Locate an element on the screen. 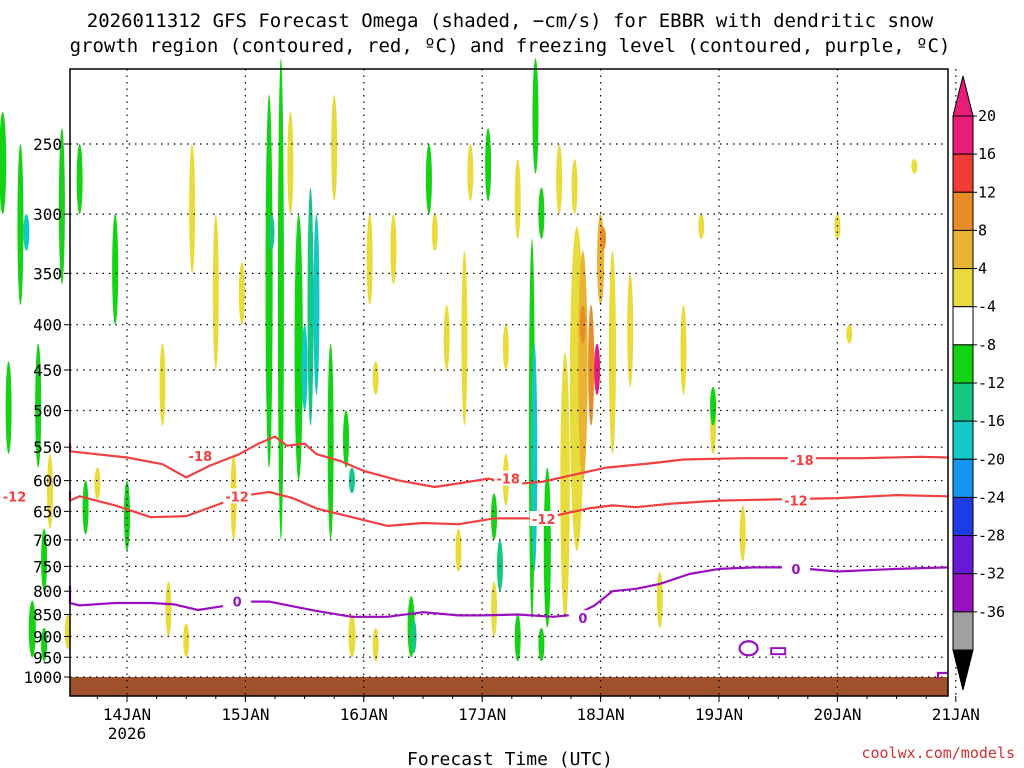 The image size is (1024, 768). colorbar-label: -24 is located at coordinates (991, 497).